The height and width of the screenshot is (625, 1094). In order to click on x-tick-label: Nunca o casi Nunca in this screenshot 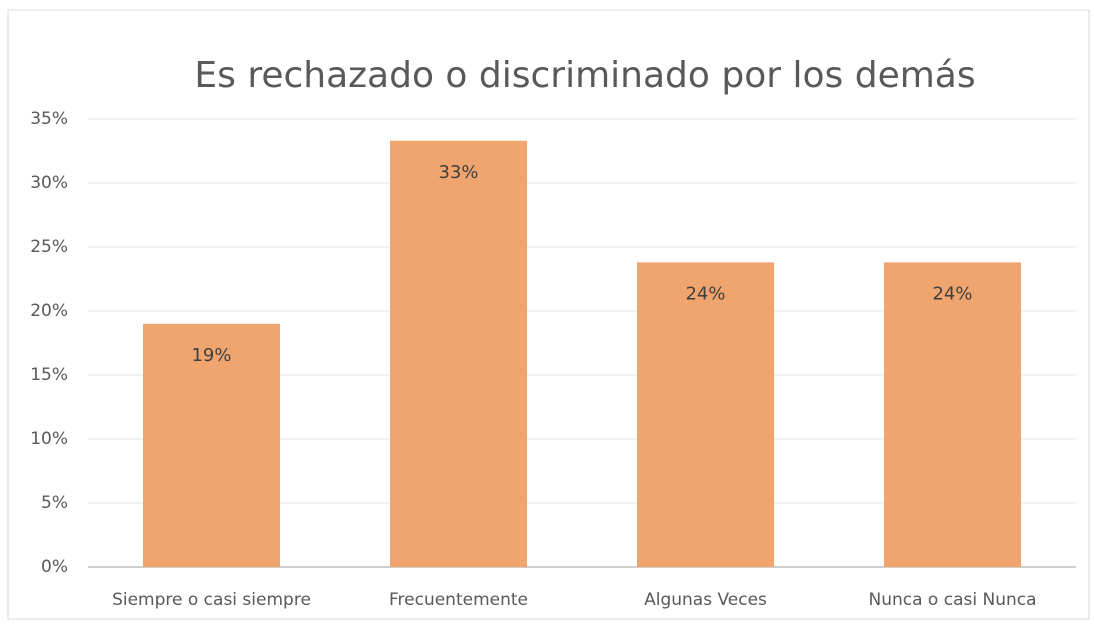, I will do `click(952, 600)`.